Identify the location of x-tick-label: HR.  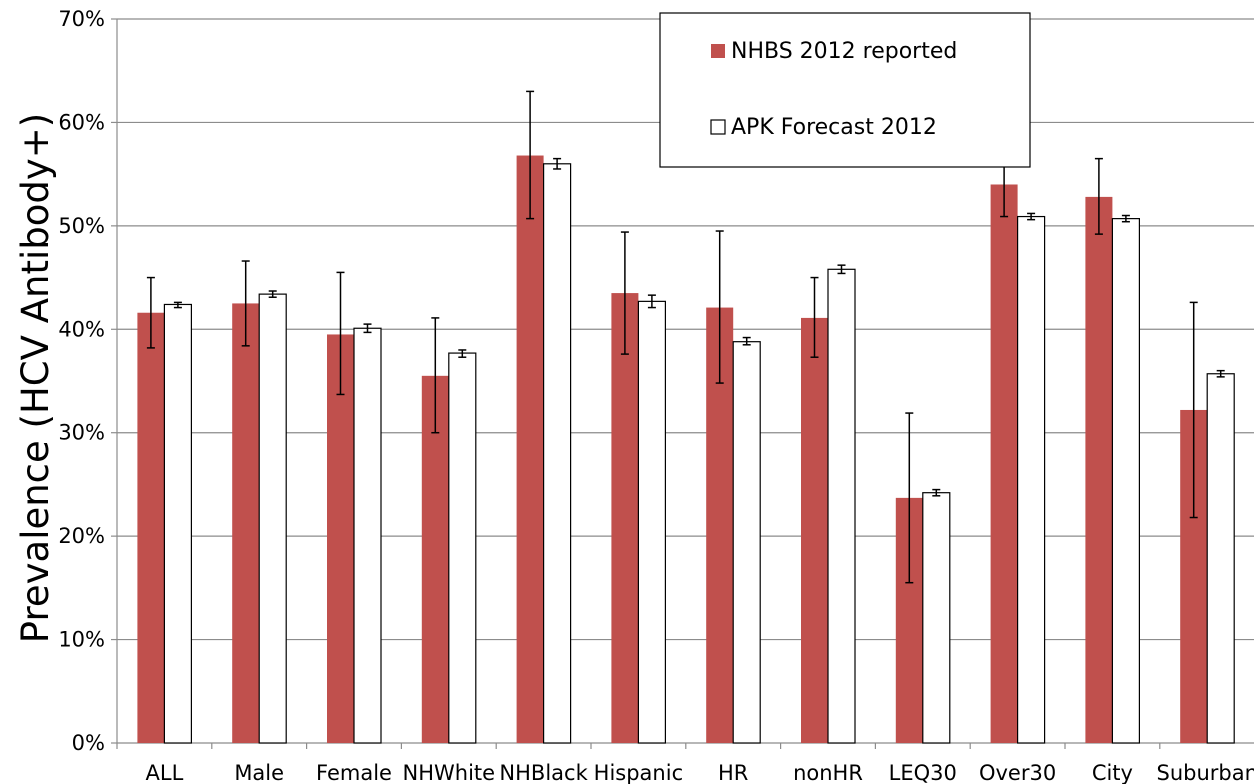
(733, 772).